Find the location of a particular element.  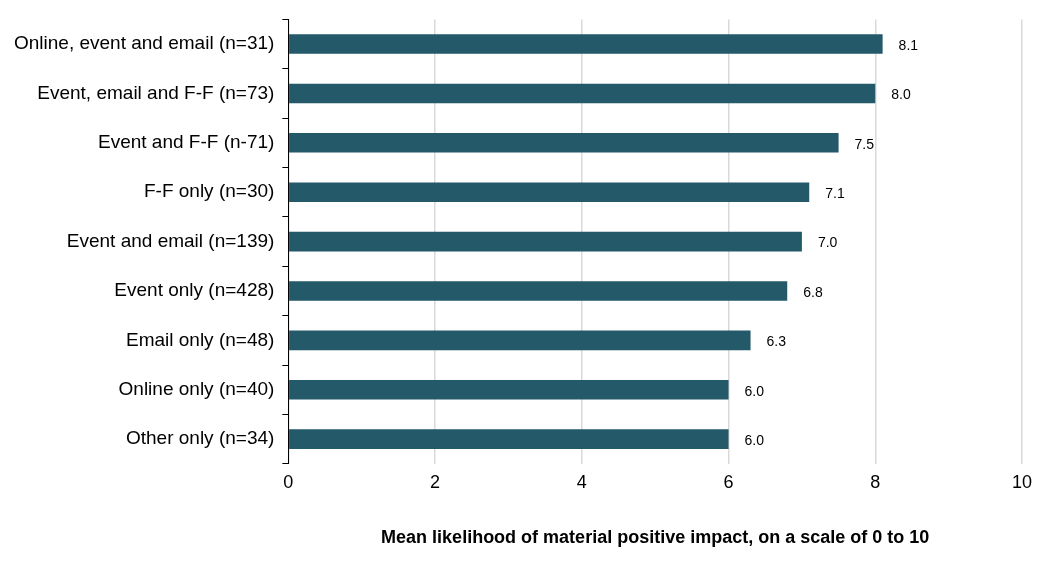

data-label: 8.1 is located at coordinates (908, 44).